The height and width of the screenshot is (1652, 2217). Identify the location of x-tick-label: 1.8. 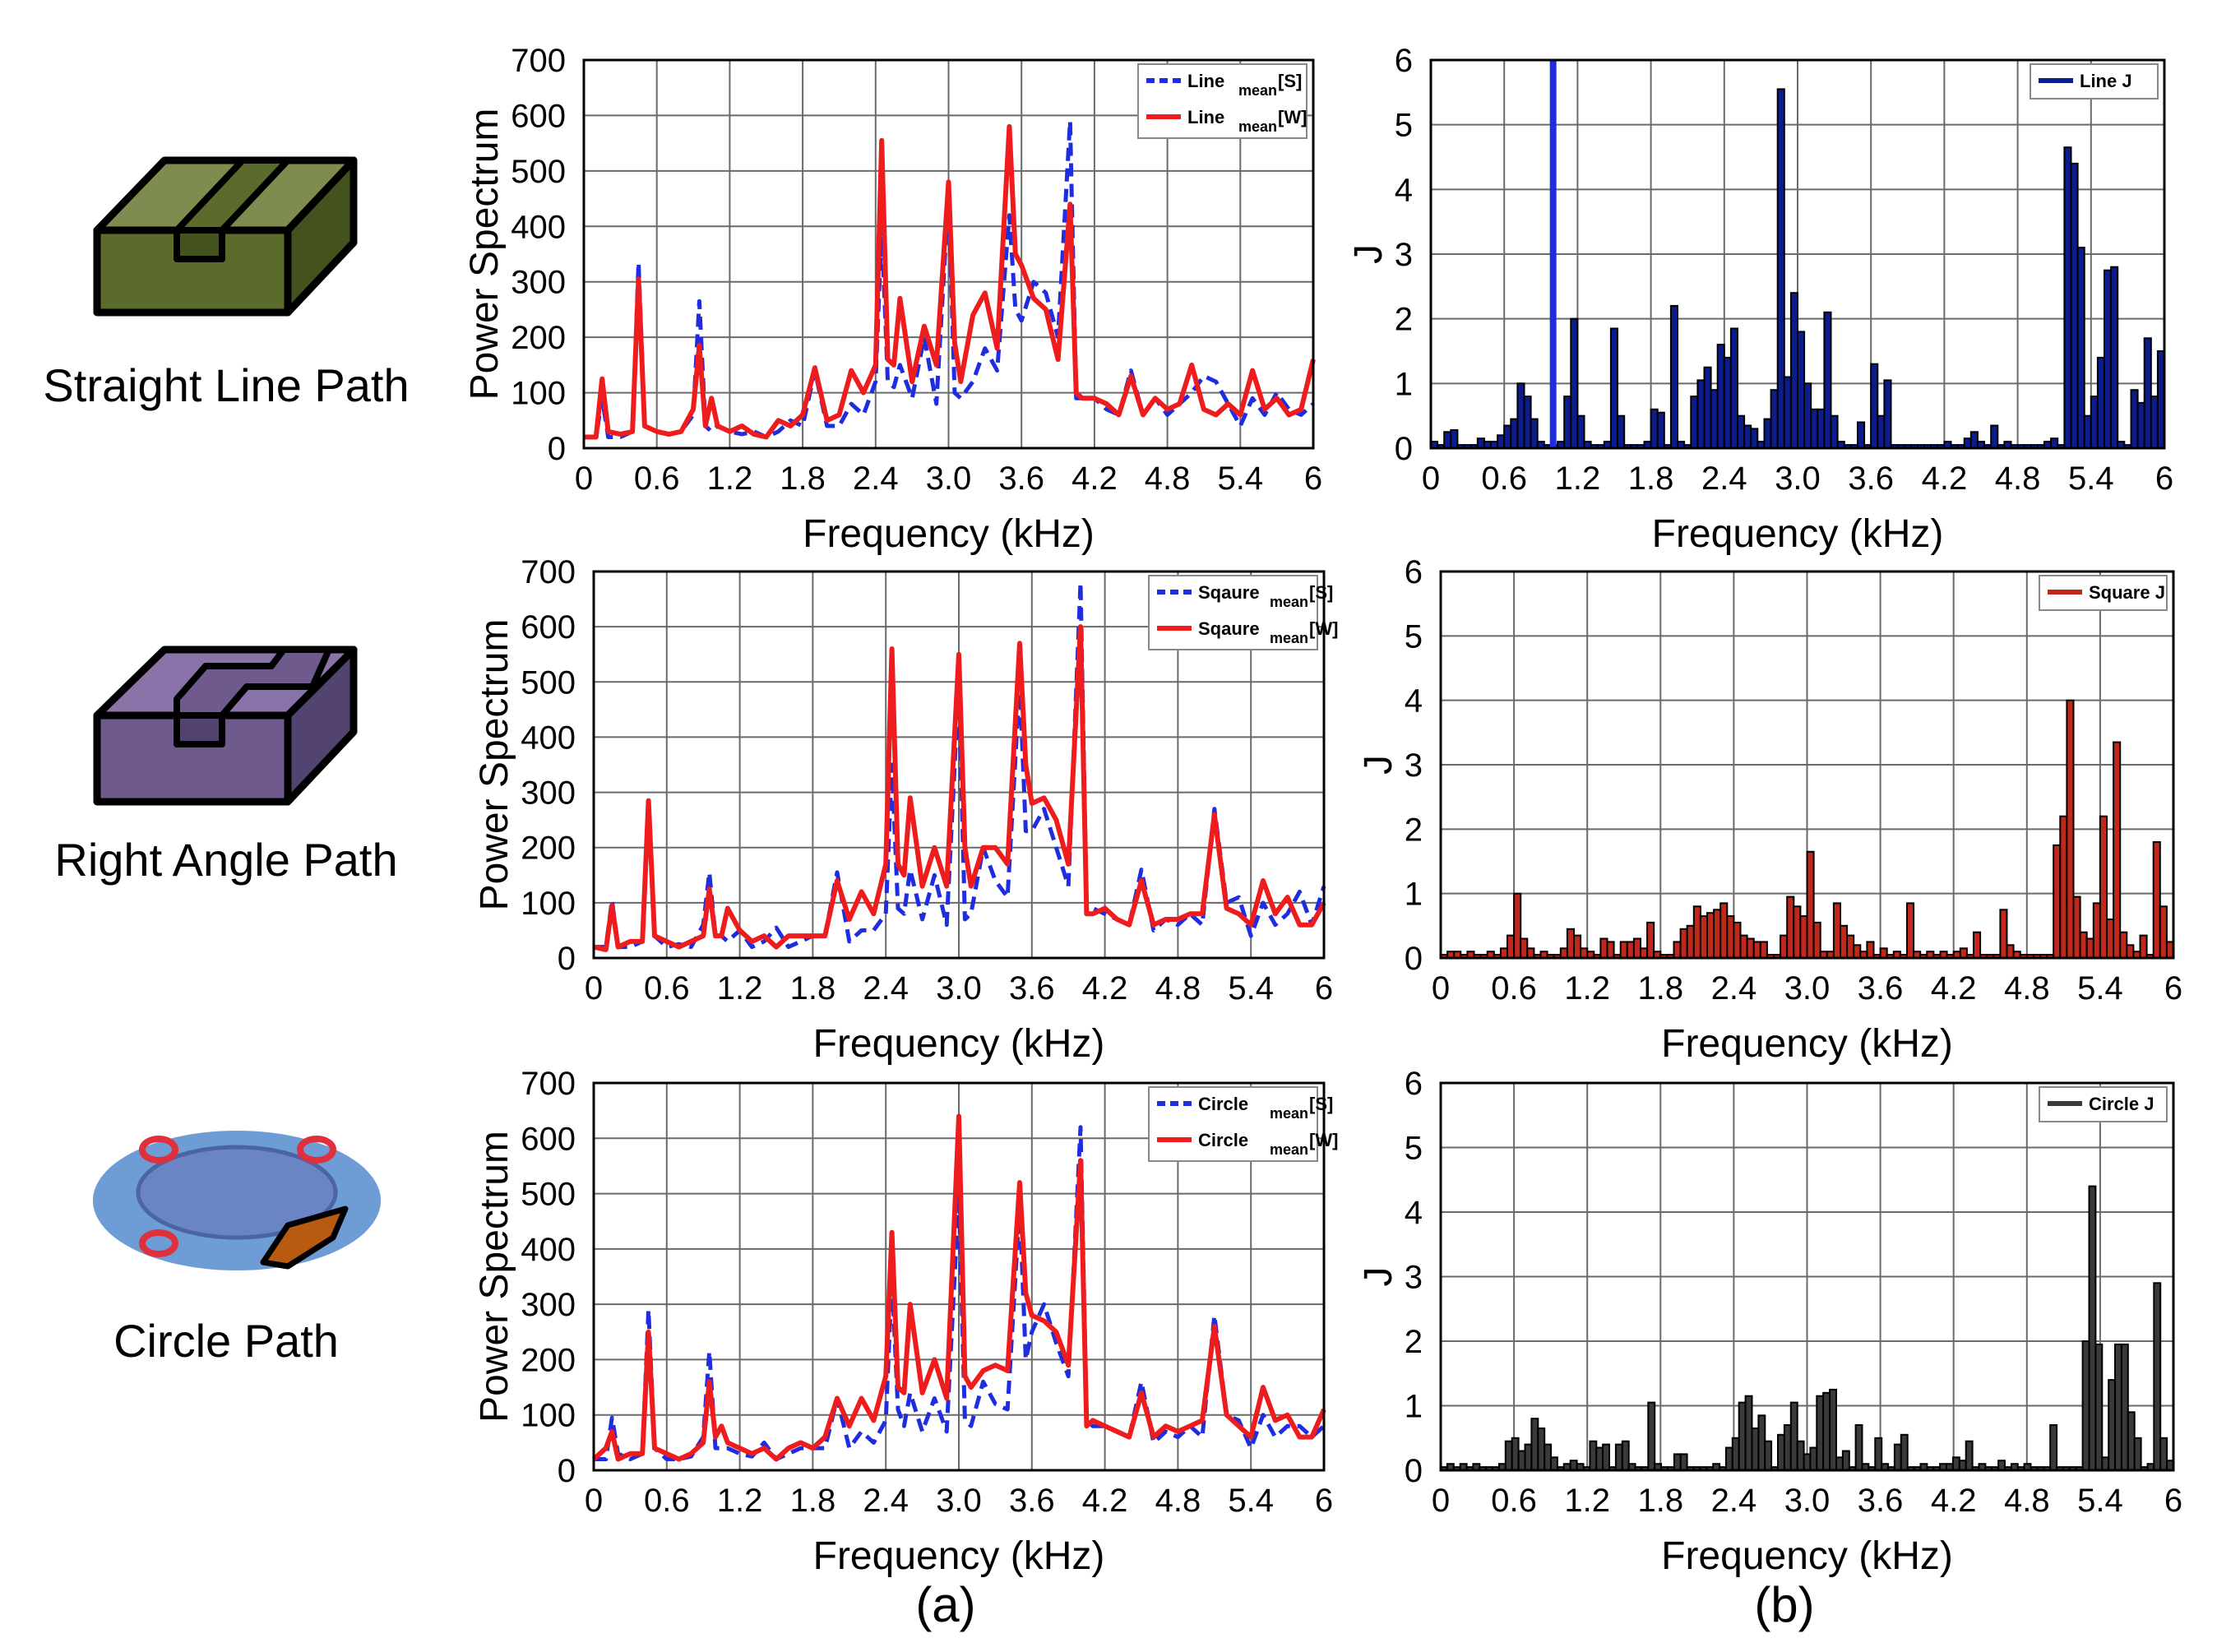
(803, 478).